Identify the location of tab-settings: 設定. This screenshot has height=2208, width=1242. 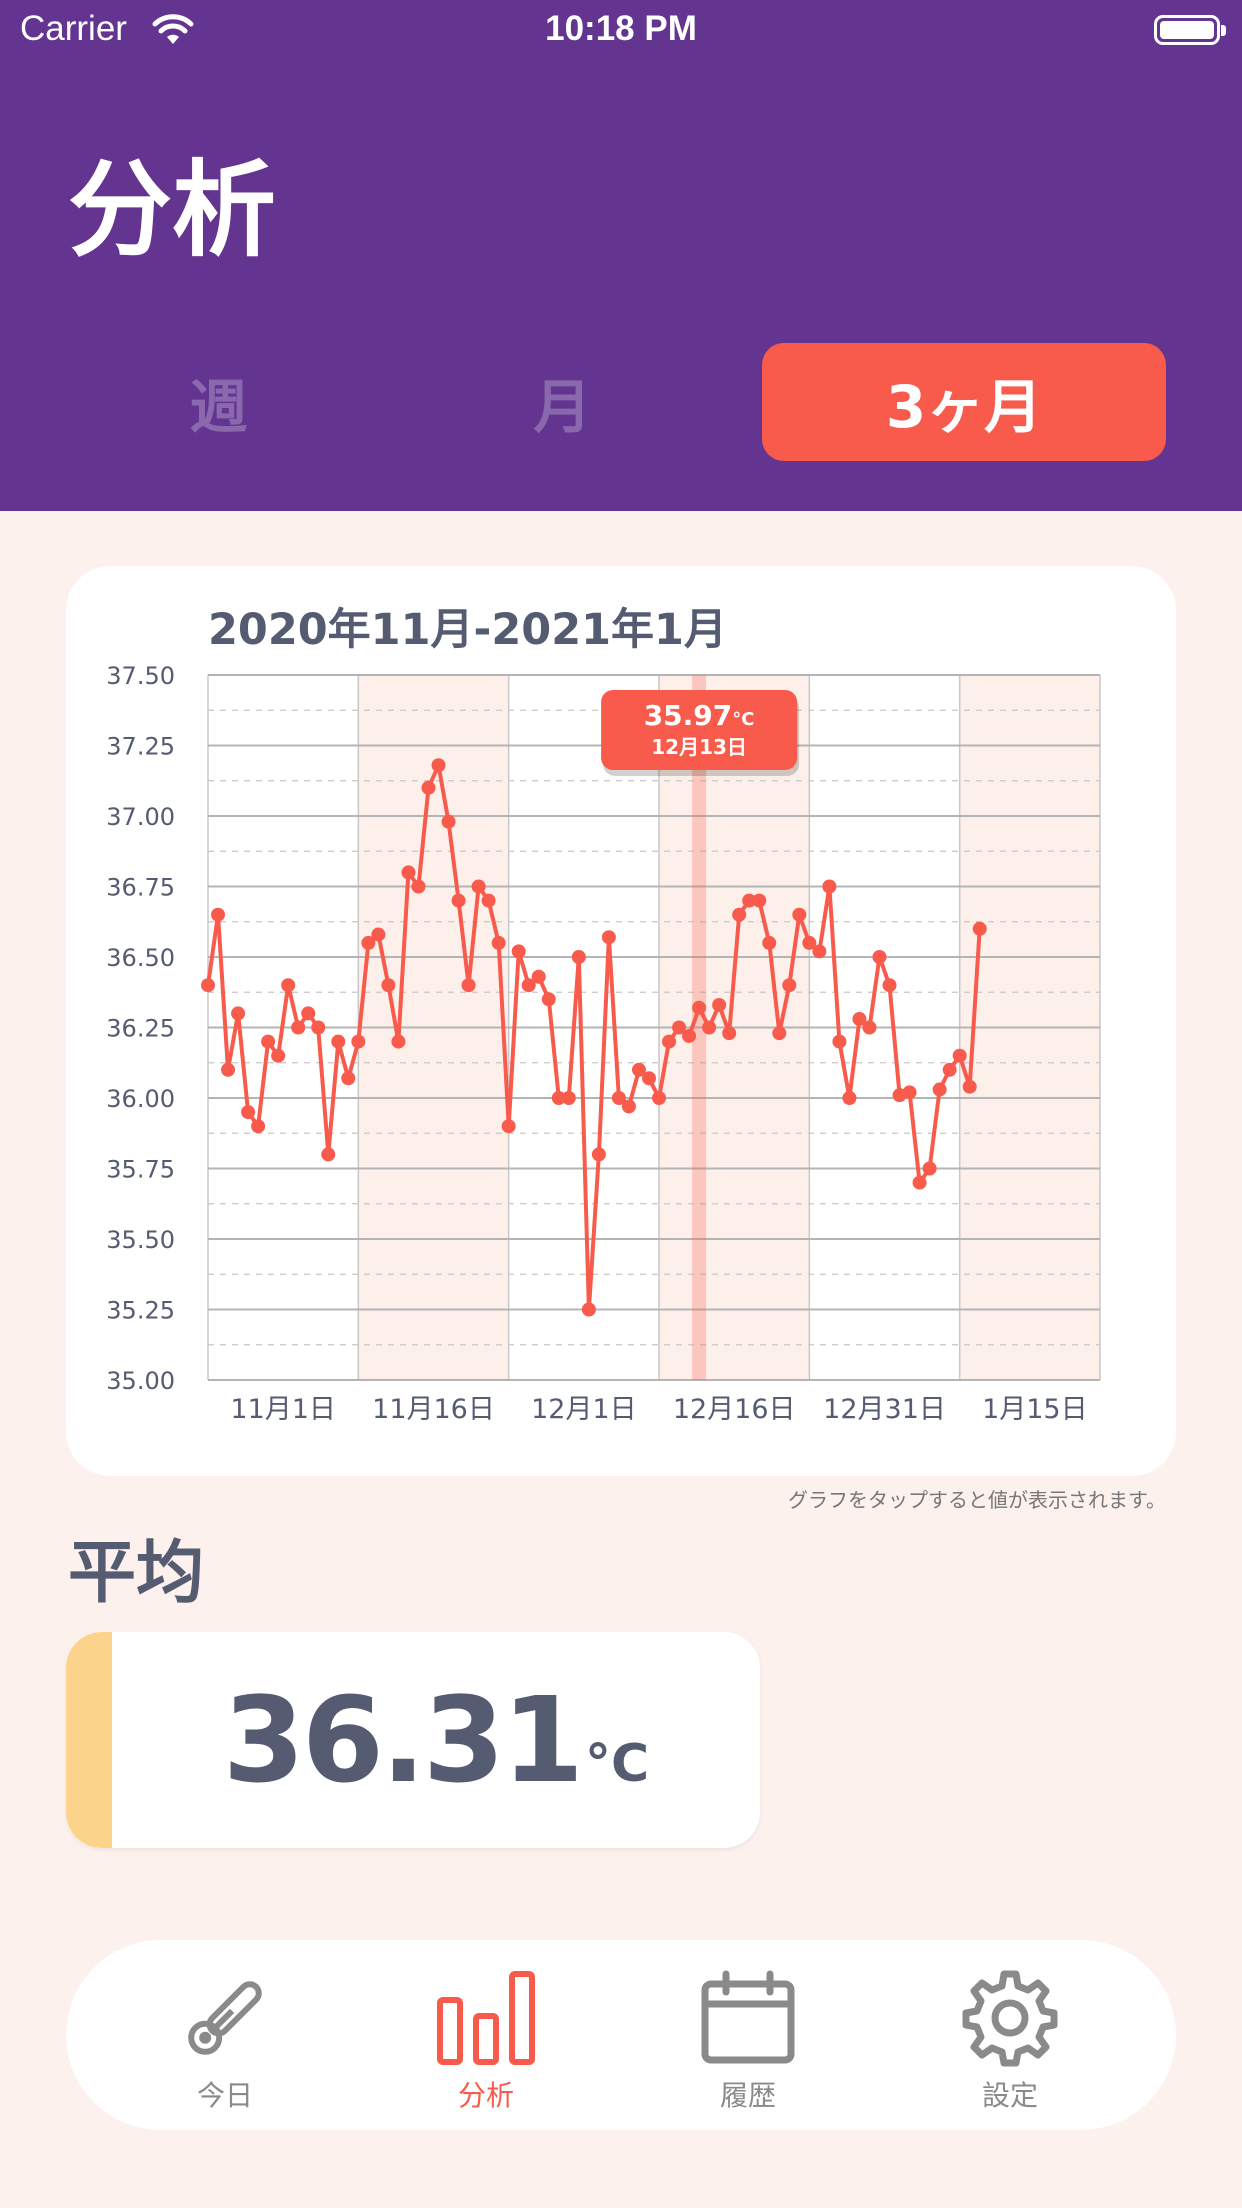
(1010, 2040).